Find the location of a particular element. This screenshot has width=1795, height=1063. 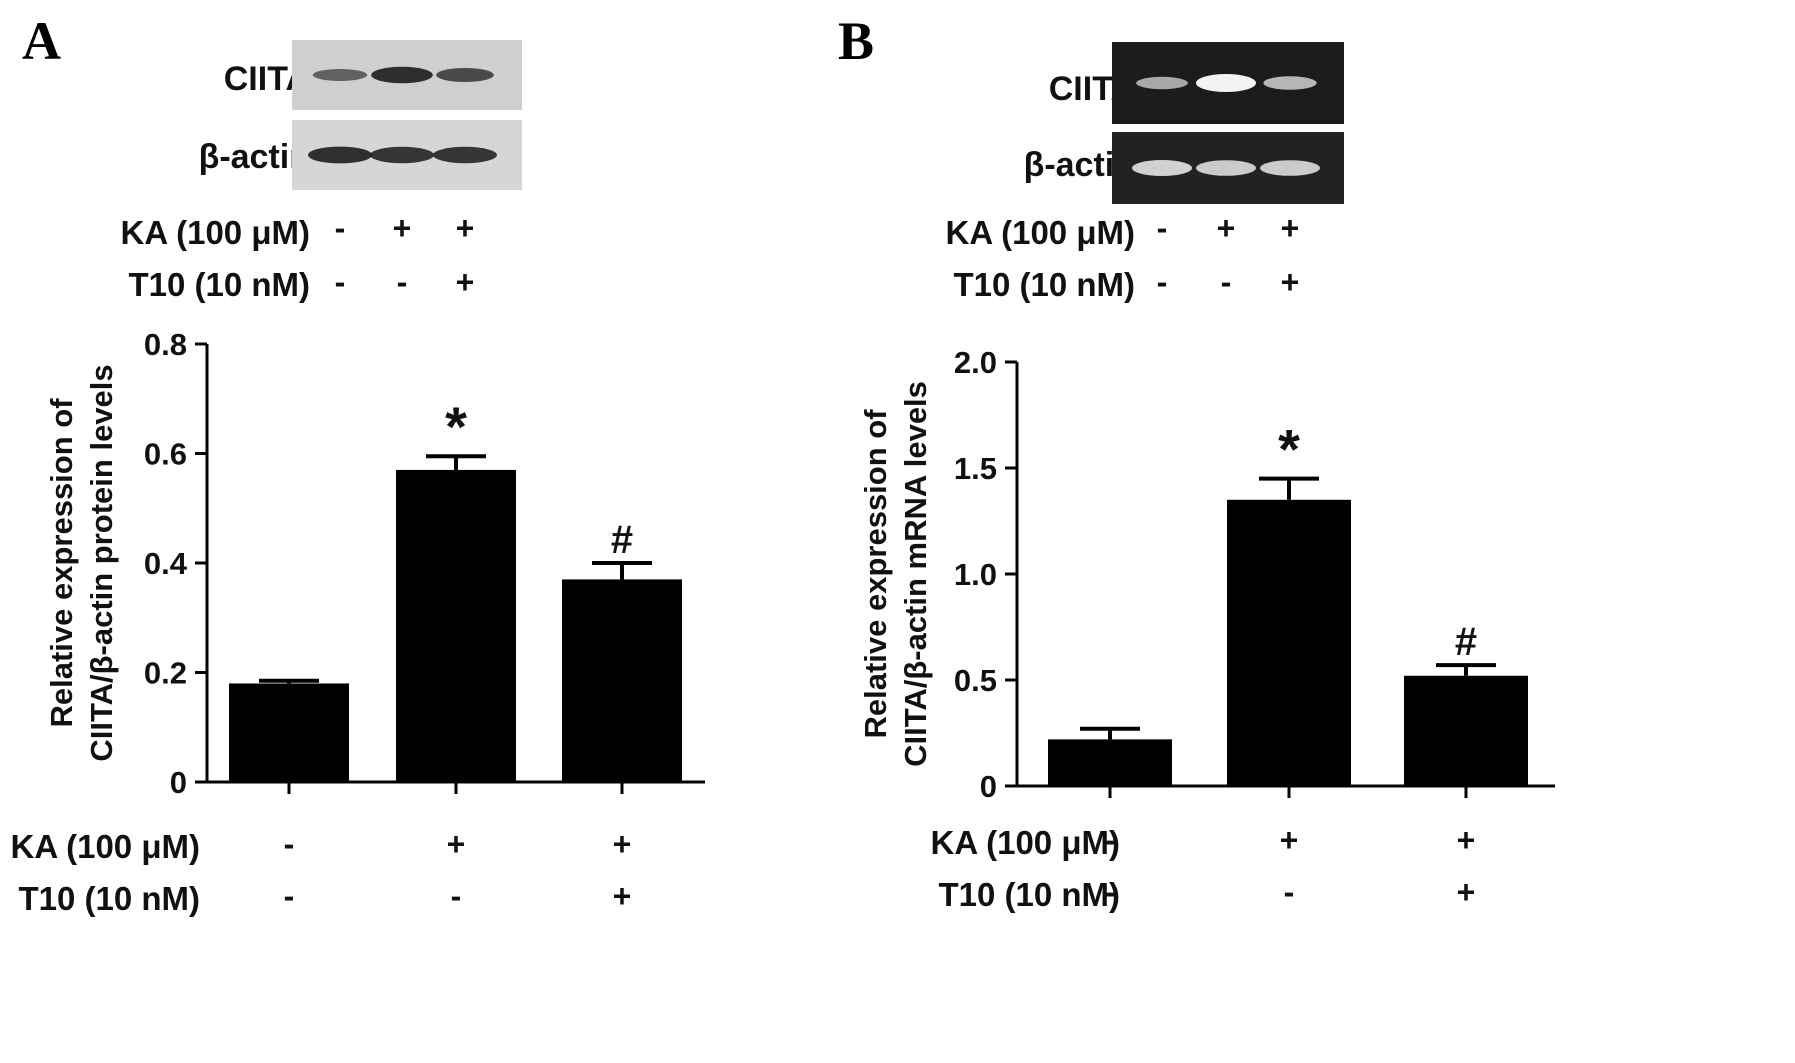

y-axis-title-line2: CIITA/β-actin mRNA levels is located at coordinates (915, 574).